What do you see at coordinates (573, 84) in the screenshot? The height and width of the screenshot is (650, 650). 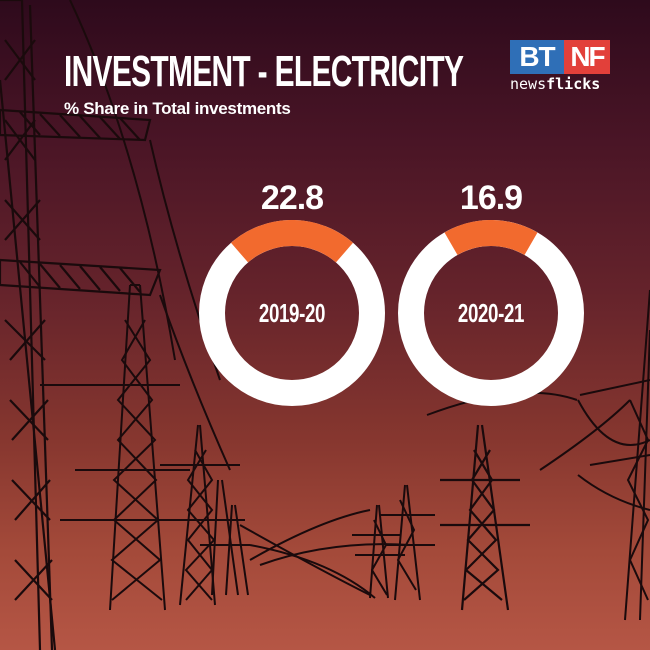 I see `logo-tagline-bold: flicks` at bounding box center [573, 84].